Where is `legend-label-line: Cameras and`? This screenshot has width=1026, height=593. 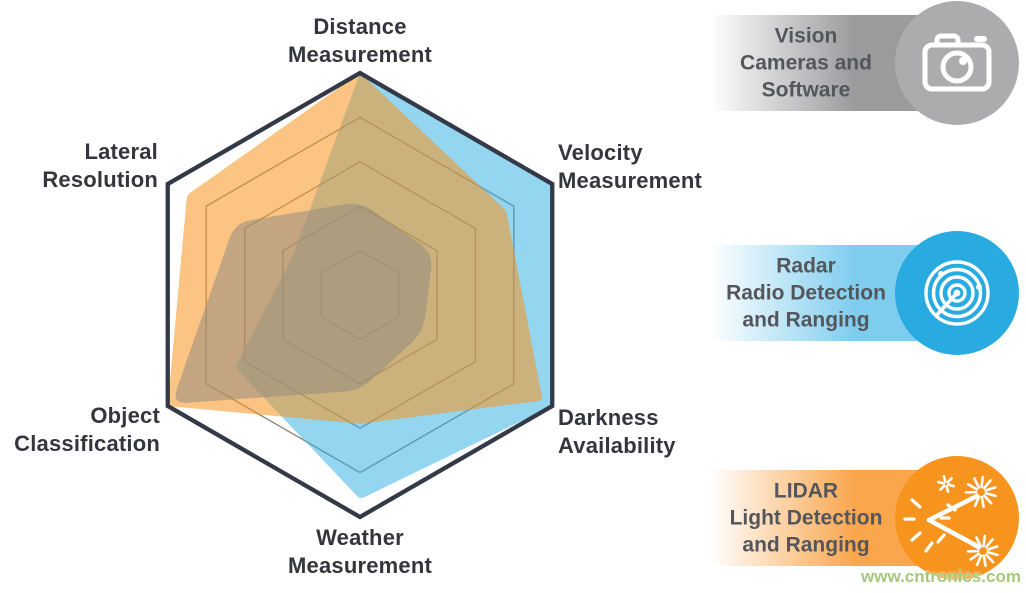
legend-label-line: Cameras and is located at coordinates (806, 63).